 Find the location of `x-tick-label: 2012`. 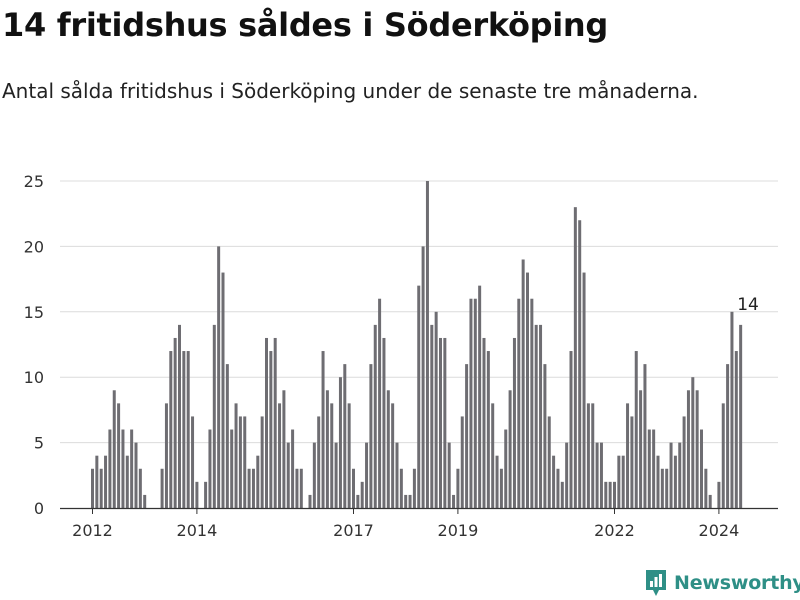

x-tick-label: 2012 is located at coordinates (92, 530).